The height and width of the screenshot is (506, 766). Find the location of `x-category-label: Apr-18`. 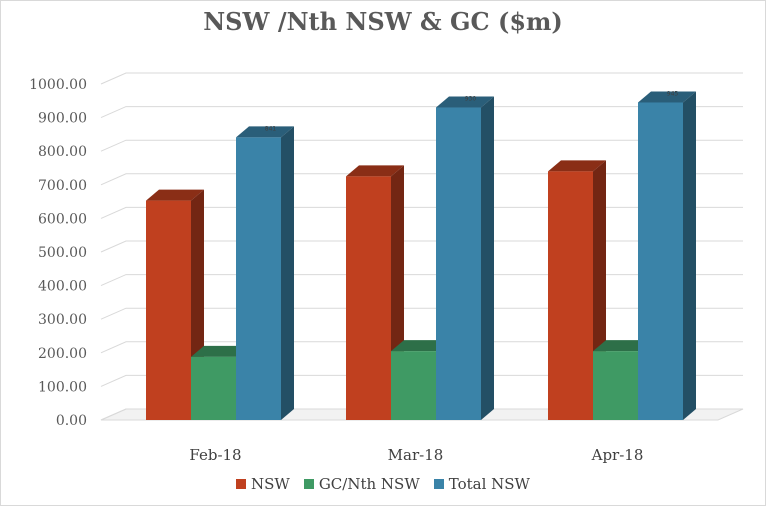

x-category-label: Apr-18 is located at coordinates (617, 455).